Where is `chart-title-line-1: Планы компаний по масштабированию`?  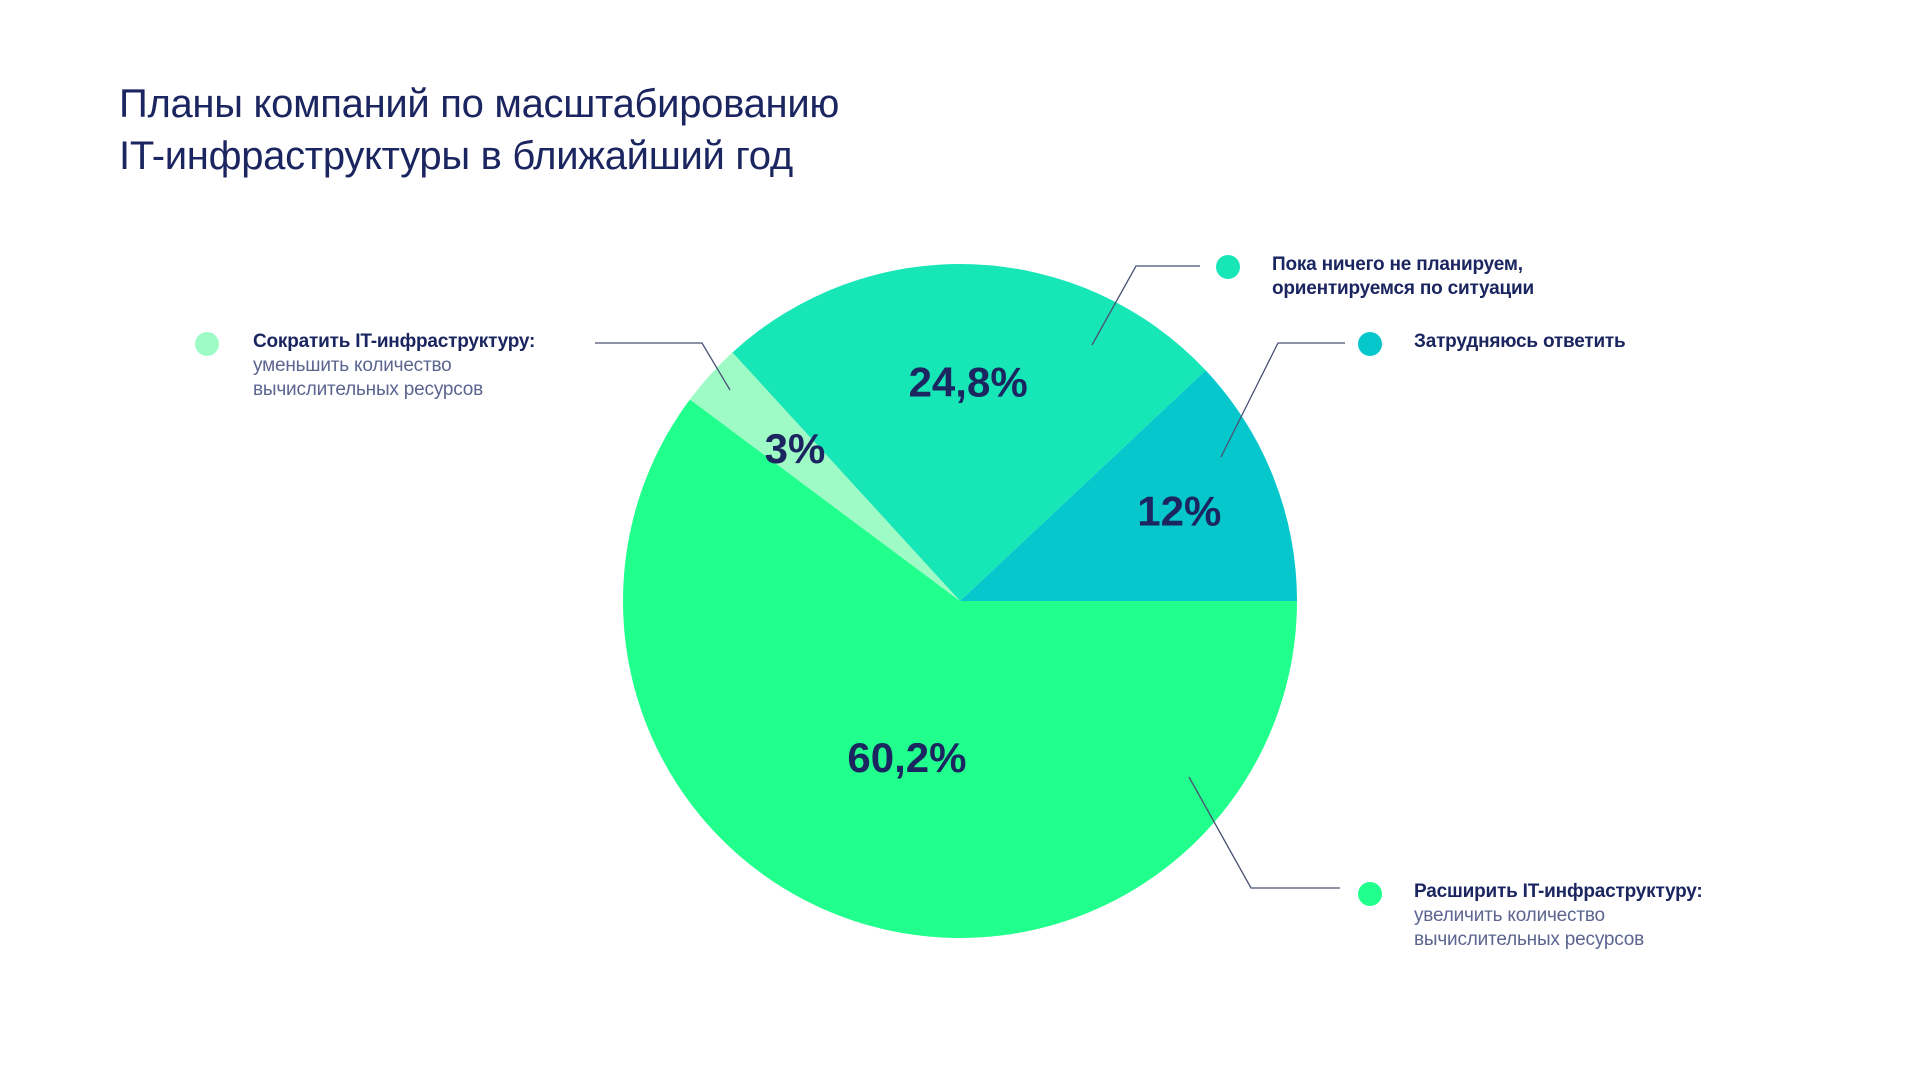 chart-title-line-1: Планы компаний по масштабированию is located at coordinates (479, 104).